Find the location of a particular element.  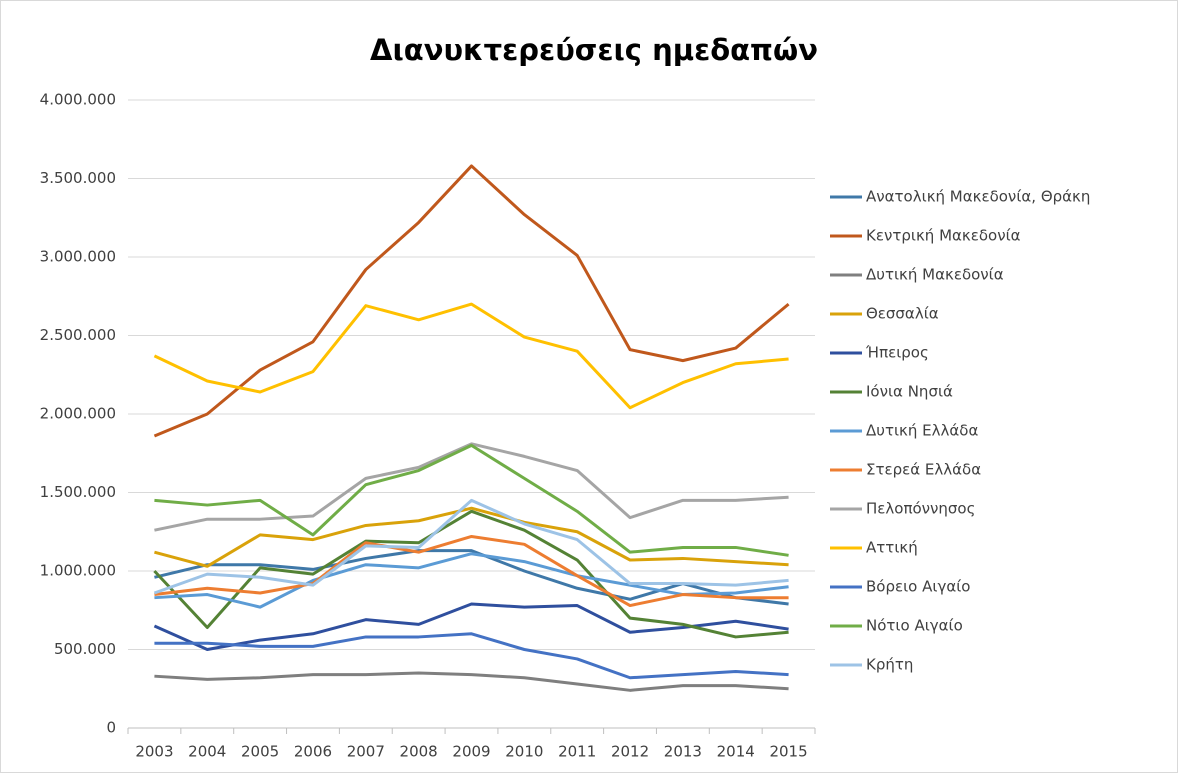

legend-label: Πελοπόννησος is located at coordinates (920, 509).